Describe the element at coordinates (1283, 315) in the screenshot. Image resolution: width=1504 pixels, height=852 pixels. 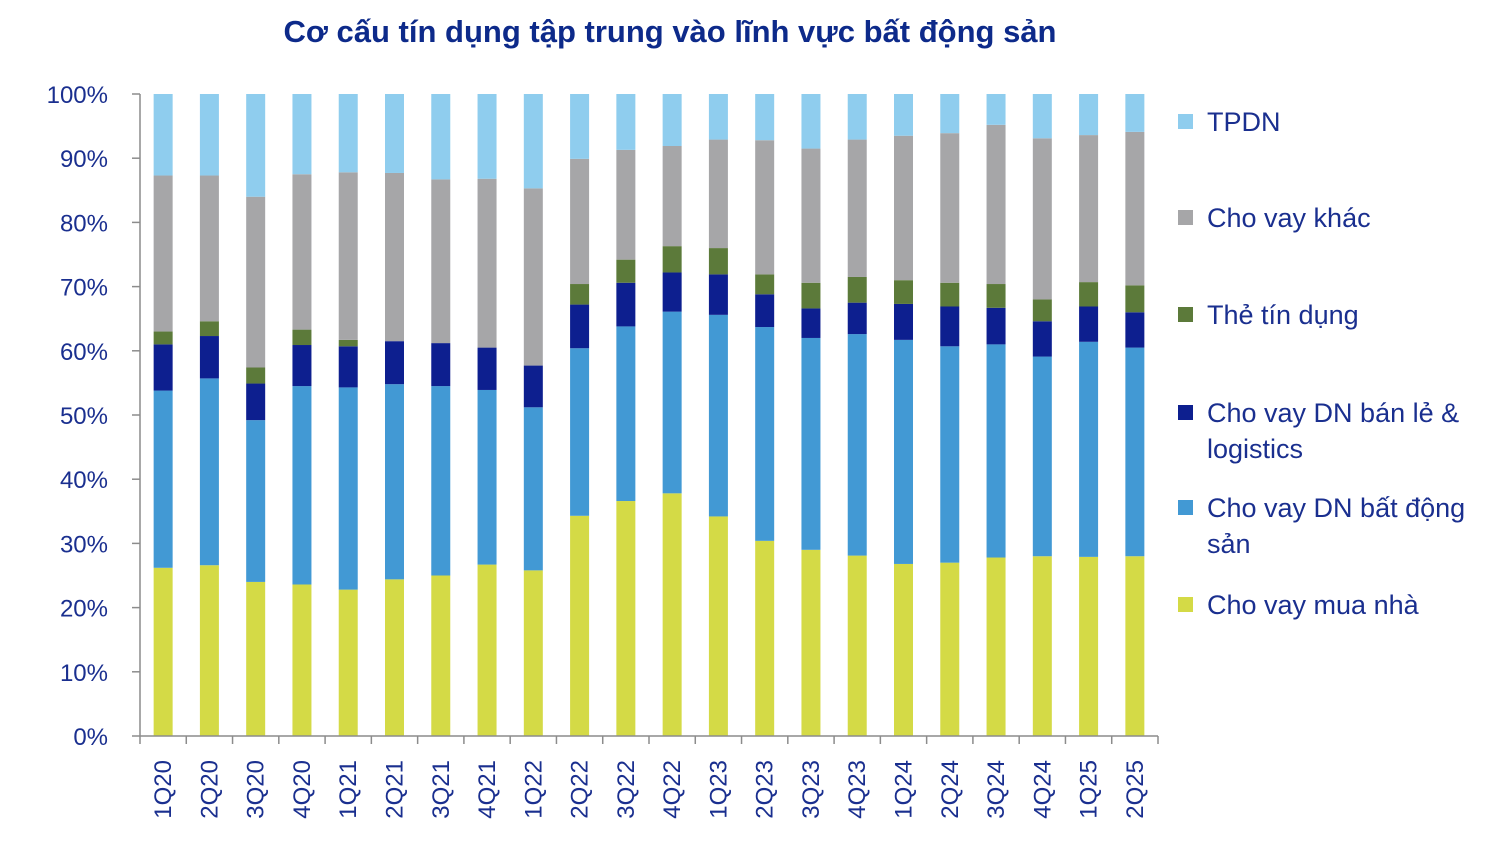
I see `legend-label: Thẻ tín dụng` at that location.